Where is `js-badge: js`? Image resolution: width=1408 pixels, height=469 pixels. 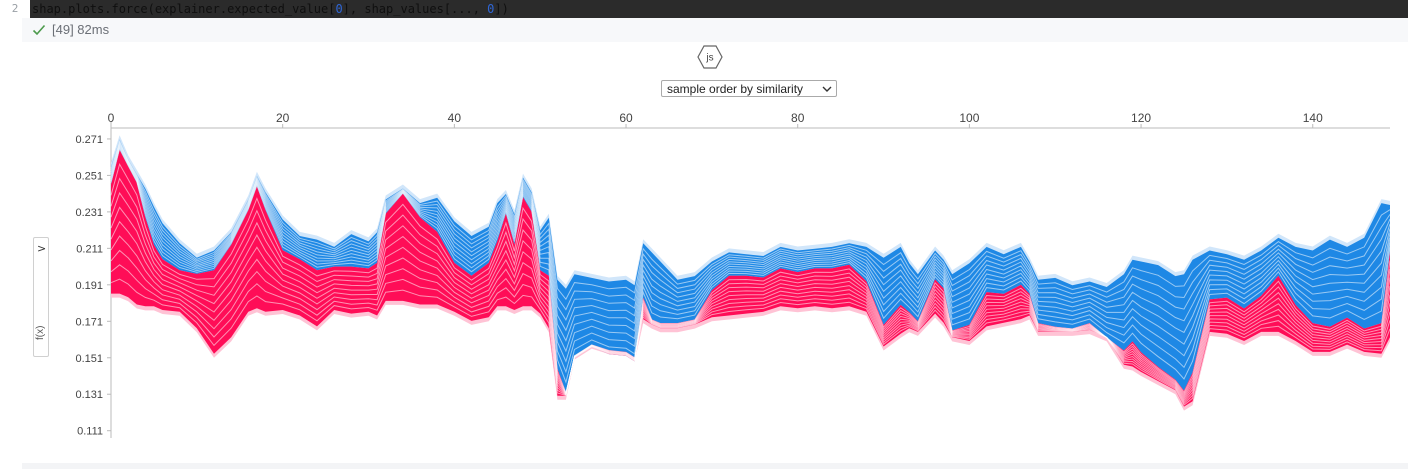
js-badge: js is located at coordinates (710, 59).